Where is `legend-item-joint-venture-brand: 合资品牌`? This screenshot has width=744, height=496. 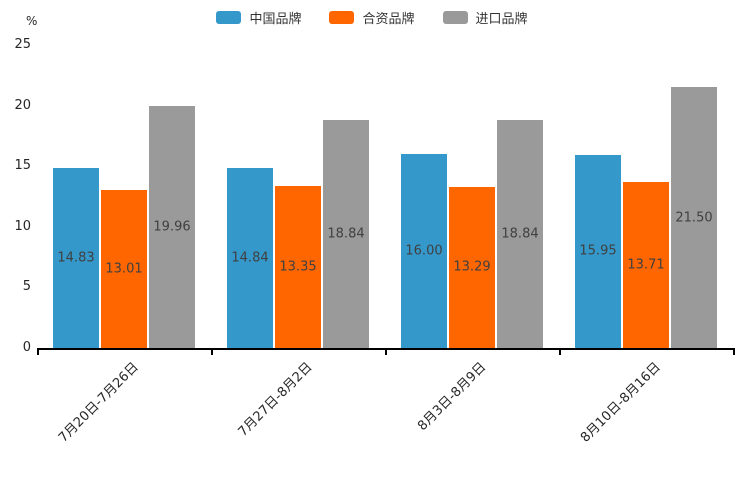 legend-item-joint-venture-brand: 合资品牌 is located at coordinates (372, 17).